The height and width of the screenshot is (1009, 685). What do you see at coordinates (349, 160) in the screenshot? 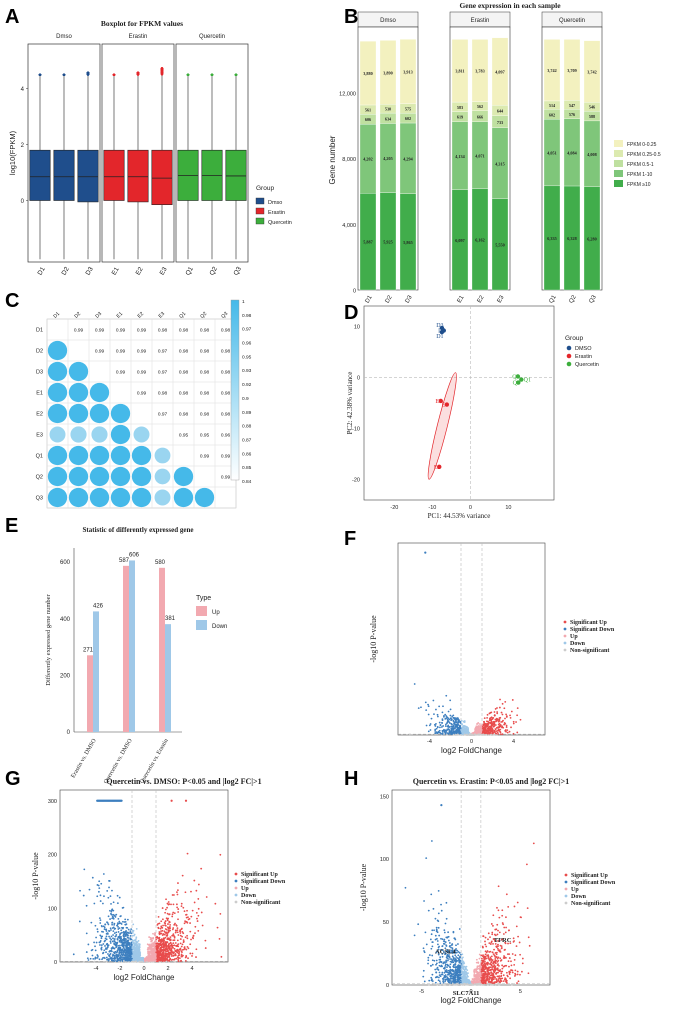
I see `y-tick-label: 8,000` at bounding box center [349, 160].